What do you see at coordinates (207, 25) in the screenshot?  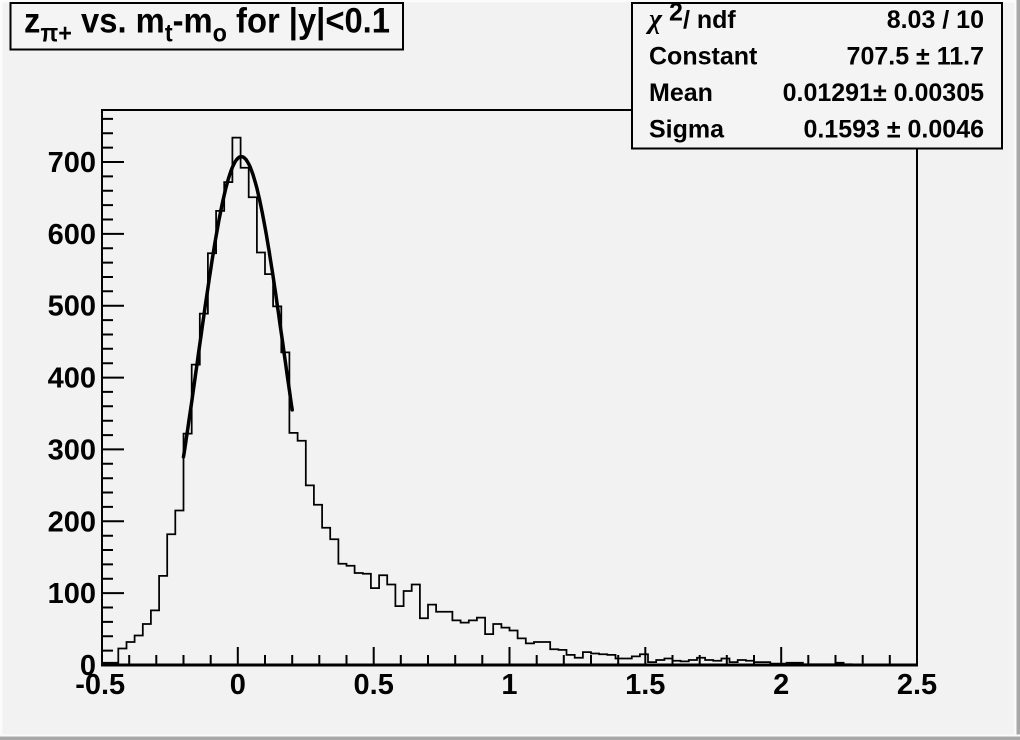 I see `svg-text: zπ+ vs. mt-mo for |y|<0.1` at bounding box center [207, 25].